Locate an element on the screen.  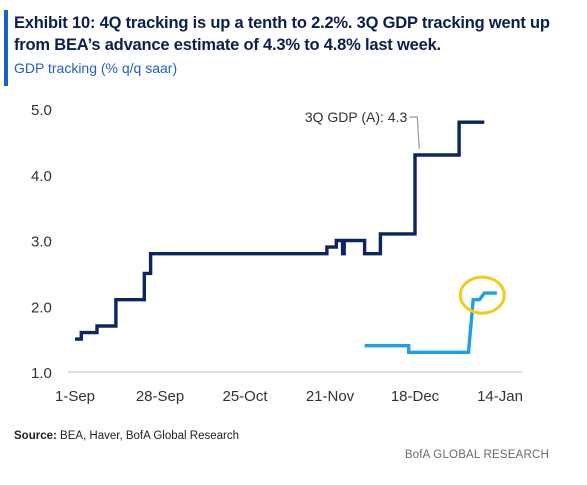
chart-subtitle: GDP tracking (% q/q saar) is located at coordinates (96, 68).